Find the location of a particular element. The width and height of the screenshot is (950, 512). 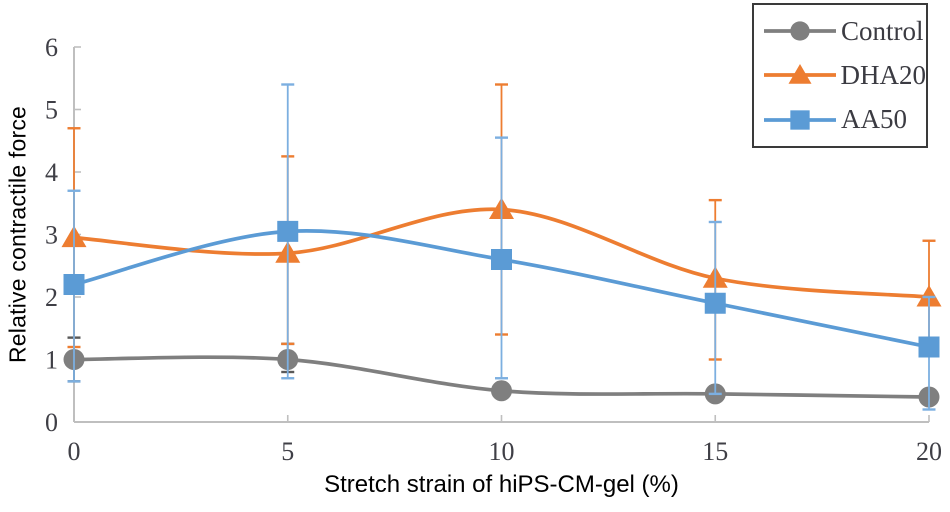

y-axis-title: Relative contractile force is located at coordinates (17, 234).